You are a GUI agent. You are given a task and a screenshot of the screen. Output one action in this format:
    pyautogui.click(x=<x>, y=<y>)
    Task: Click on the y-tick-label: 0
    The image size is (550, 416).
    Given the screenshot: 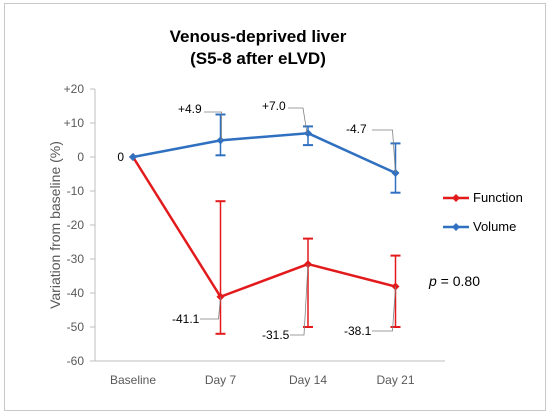 What is the action you would take?
    pyautogui.click(x=80, y=157)
    